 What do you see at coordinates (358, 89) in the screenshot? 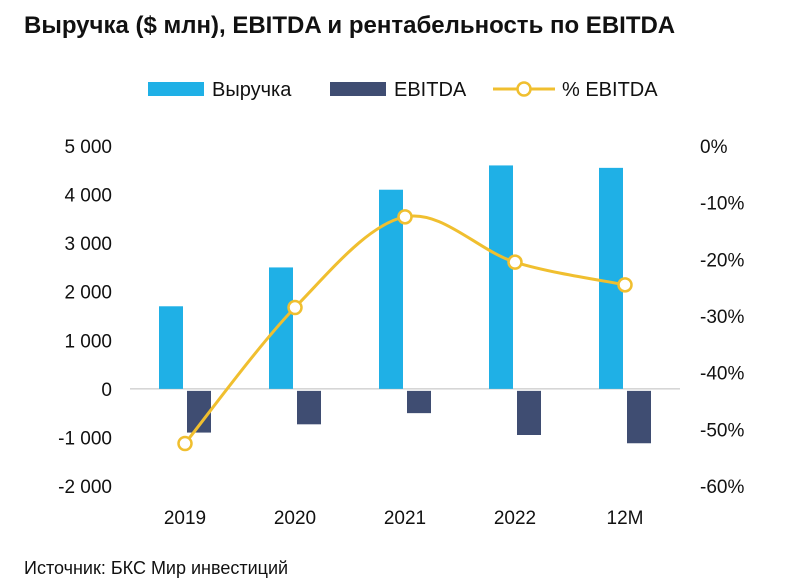
I see `legend-swatch-ebitda` at bounding box center [358, 89].